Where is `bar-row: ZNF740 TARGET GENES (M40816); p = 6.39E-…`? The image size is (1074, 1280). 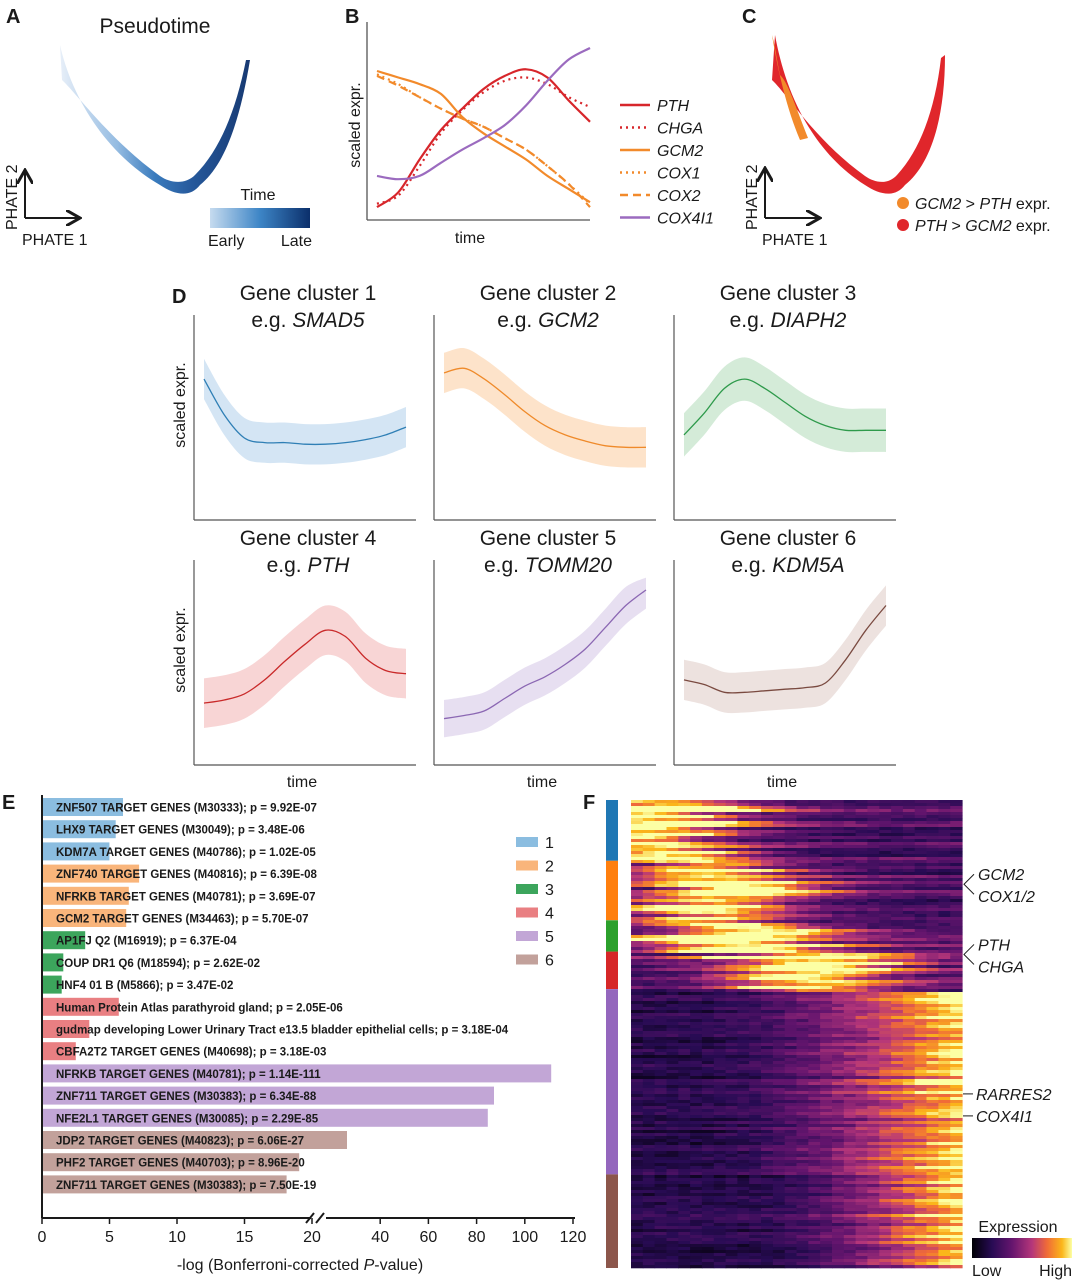
bar-row: ZNF740 TARGET GENES (M40816); p = 6.39E-… is located at coordinates (179, 873).